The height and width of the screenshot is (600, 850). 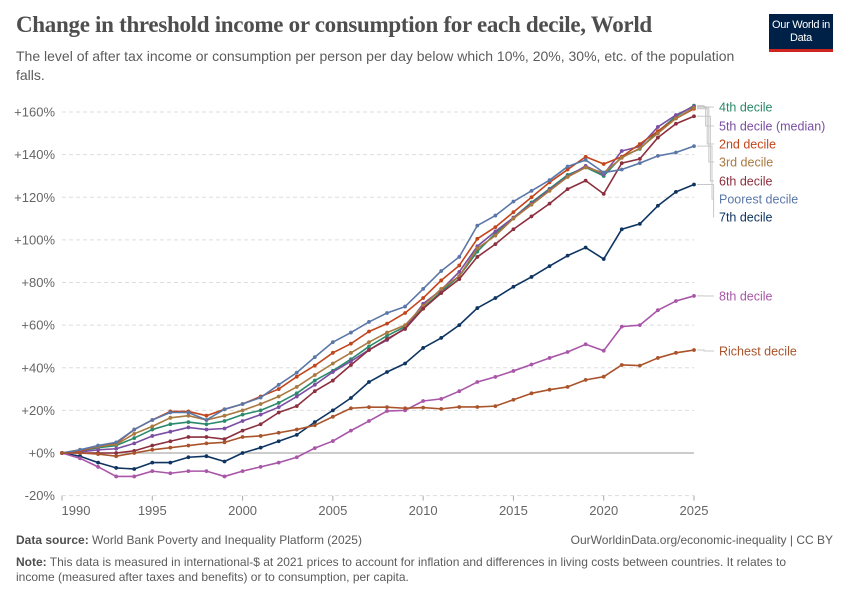 I want to click on y-tick-label: +80%, so click(x=38, y=282).